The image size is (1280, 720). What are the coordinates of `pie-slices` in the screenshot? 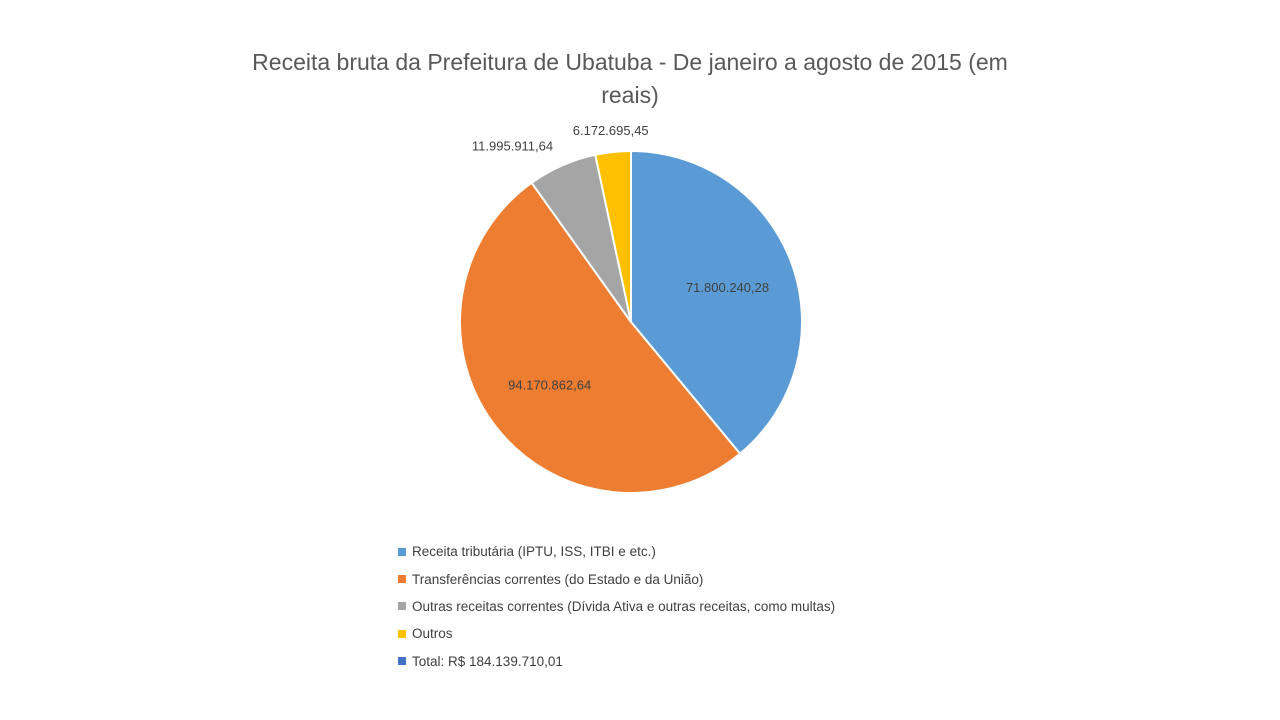 It's located at (631, 321).